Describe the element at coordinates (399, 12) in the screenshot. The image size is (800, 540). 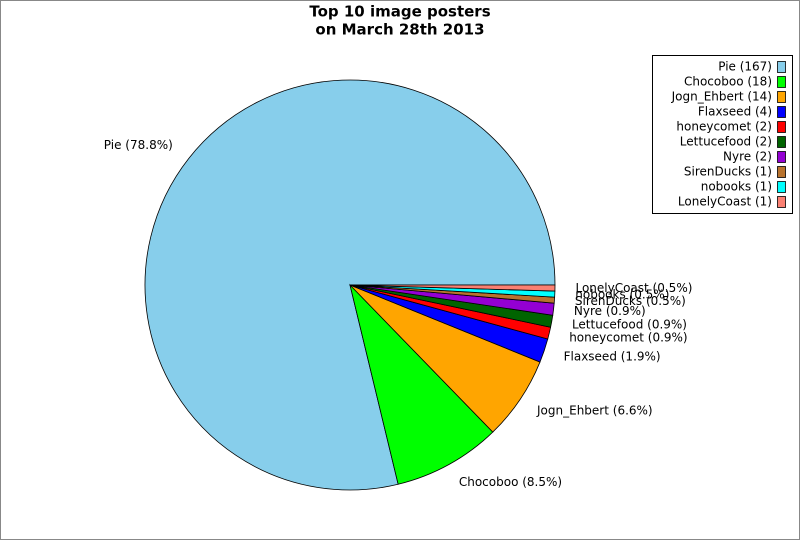
I see `chart-title: Top 10 image posters` at that location.